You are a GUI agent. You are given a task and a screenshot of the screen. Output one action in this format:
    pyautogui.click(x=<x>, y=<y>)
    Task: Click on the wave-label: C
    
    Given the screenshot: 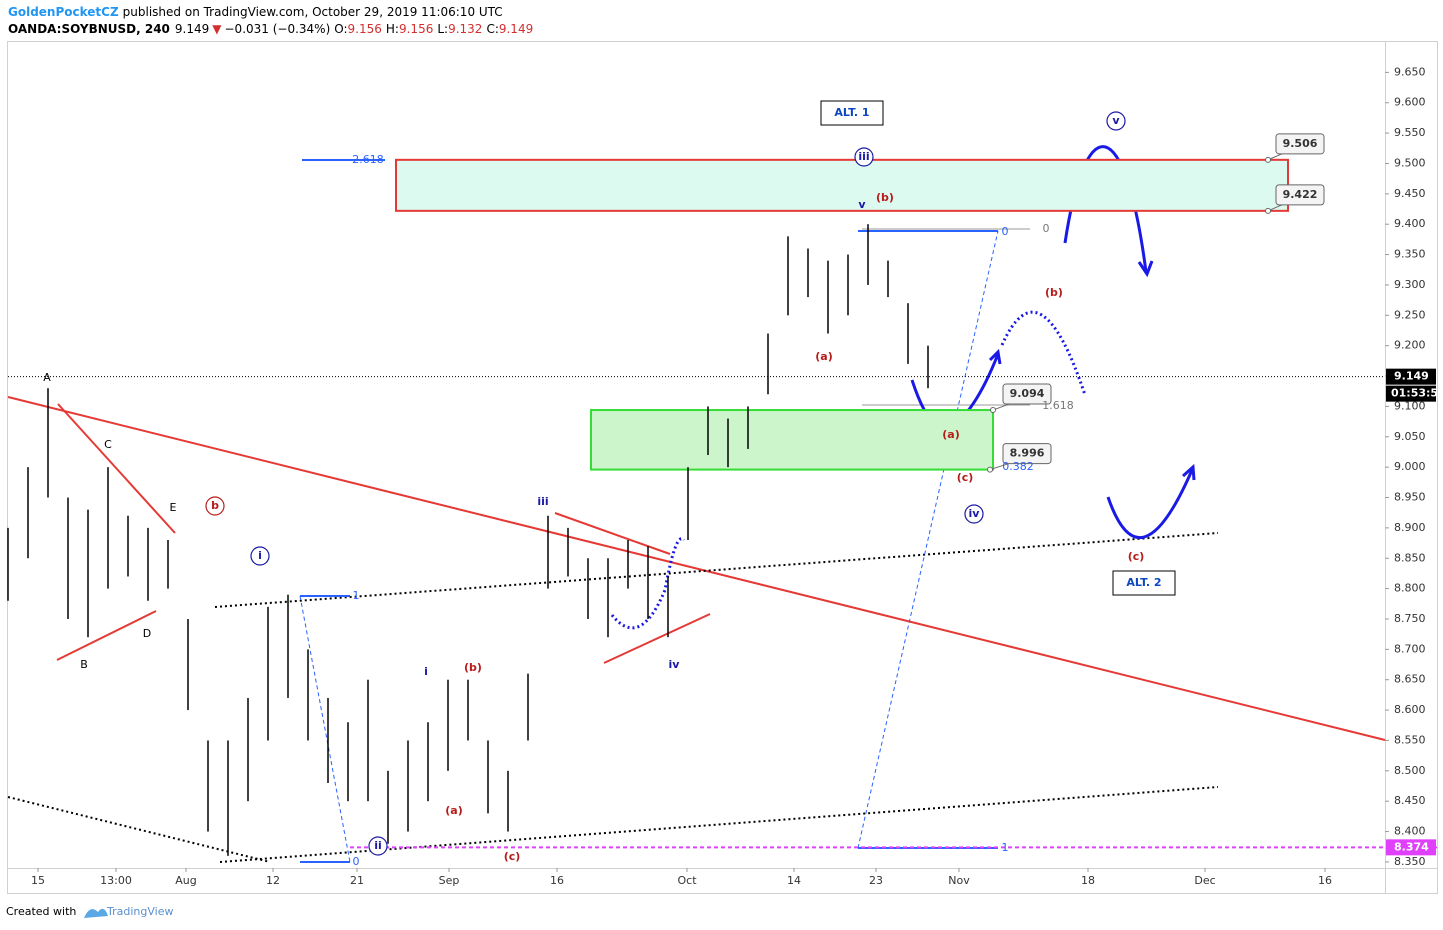 What is the action you would take?
    pyautogui.click(x=108, y=444)
    